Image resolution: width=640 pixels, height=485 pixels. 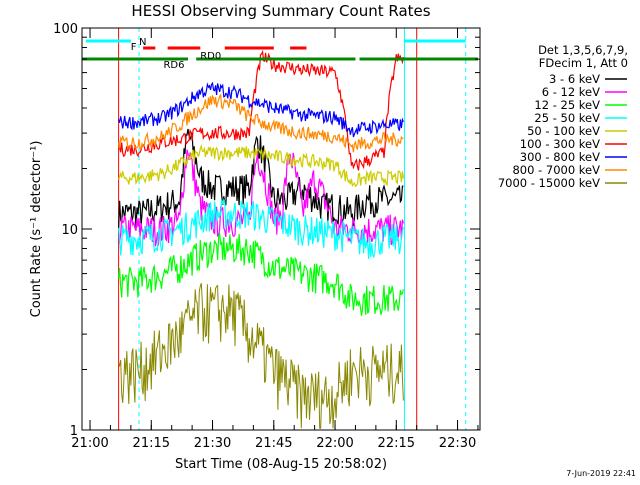 What do you see at coordinates (212, 443) in the screenshot?
I see `x-tick-label-3: 21:30` at bounding box center [212, 443].